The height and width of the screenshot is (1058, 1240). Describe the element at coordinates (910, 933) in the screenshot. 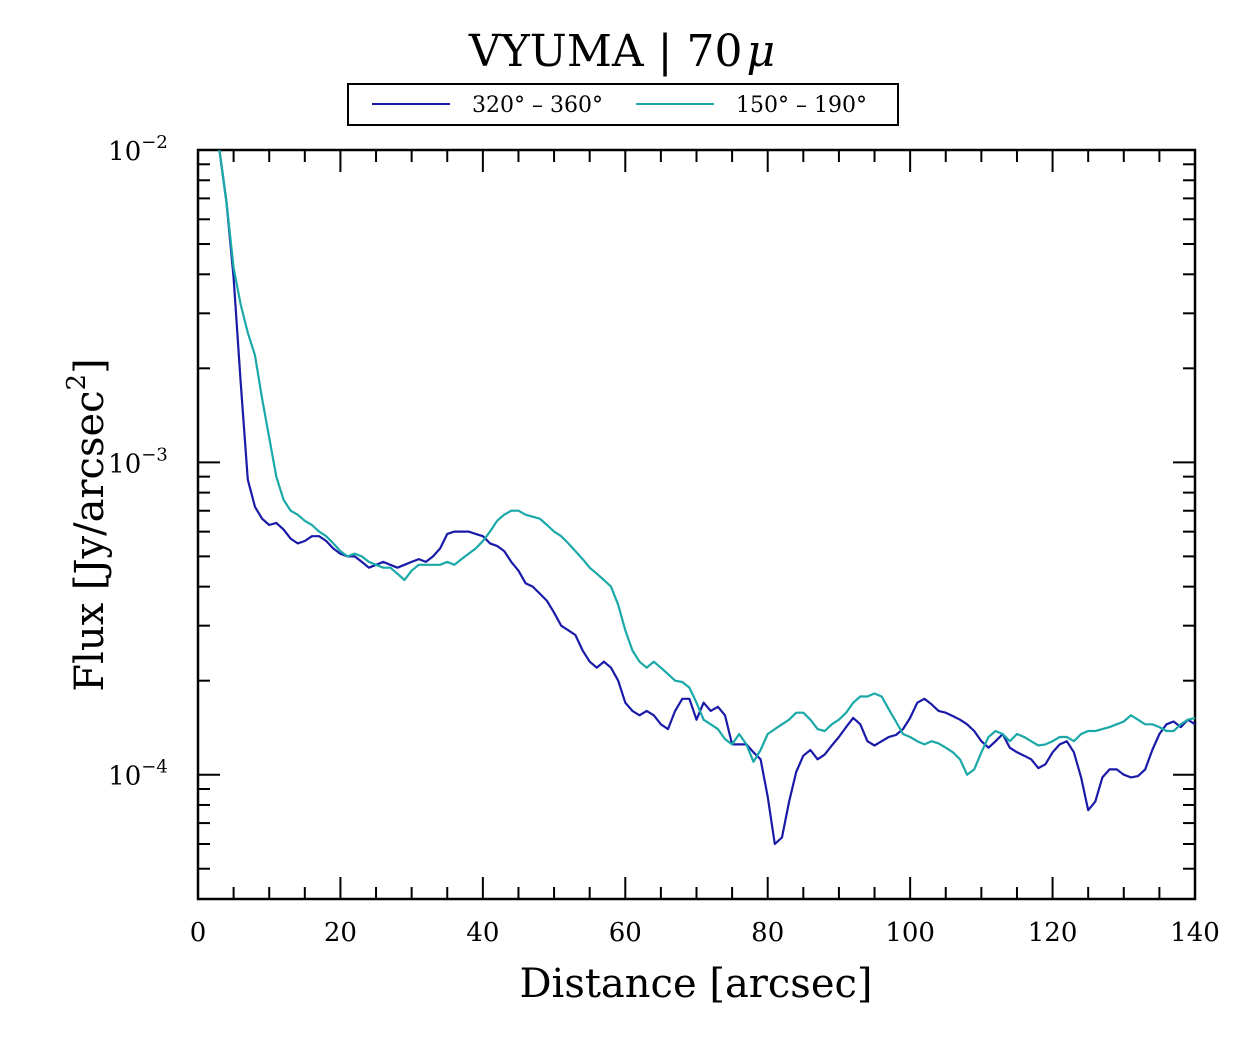

I see `x-tick-label: 100` at that location.